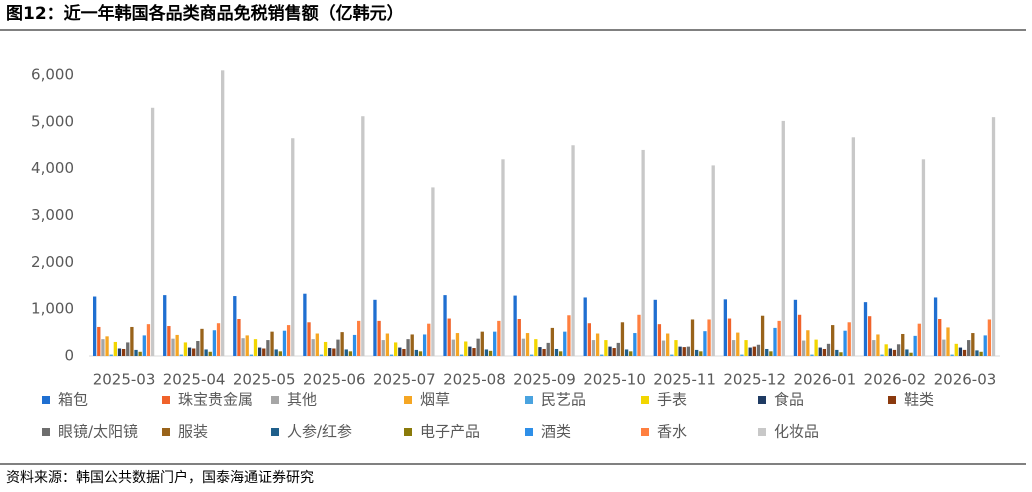 This screenshot has height=492, width=1032. What do you see at coordinates (544, 380) in the screenshot?
I see `x-tick-label: 2025-09` at bounding box center [544, 380].